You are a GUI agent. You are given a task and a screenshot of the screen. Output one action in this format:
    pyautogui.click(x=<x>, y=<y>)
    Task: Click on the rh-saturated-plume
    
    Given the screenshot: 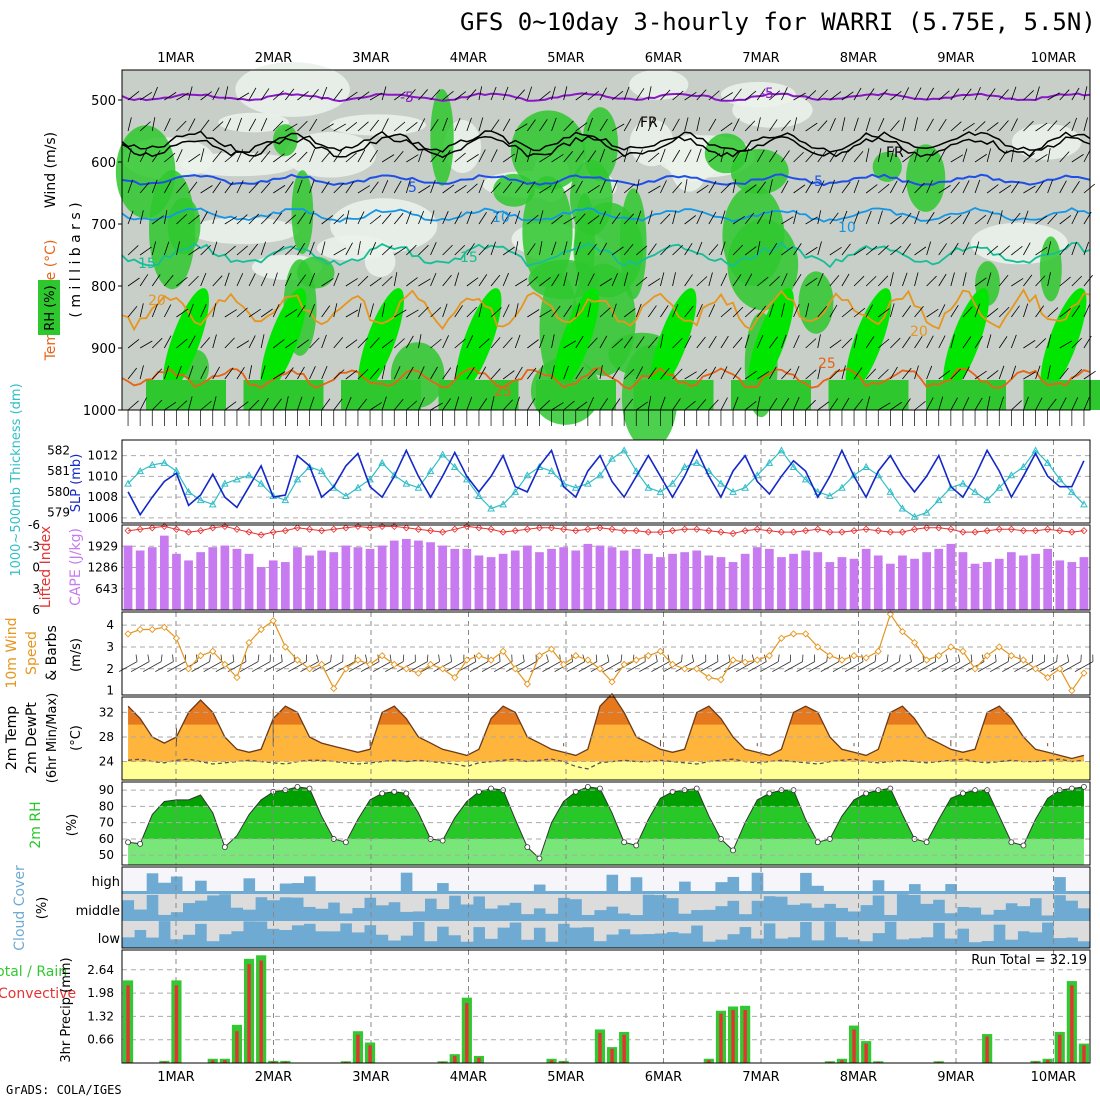 What is the action you would take?
    pyautogui.click(x=478, y=340)
    